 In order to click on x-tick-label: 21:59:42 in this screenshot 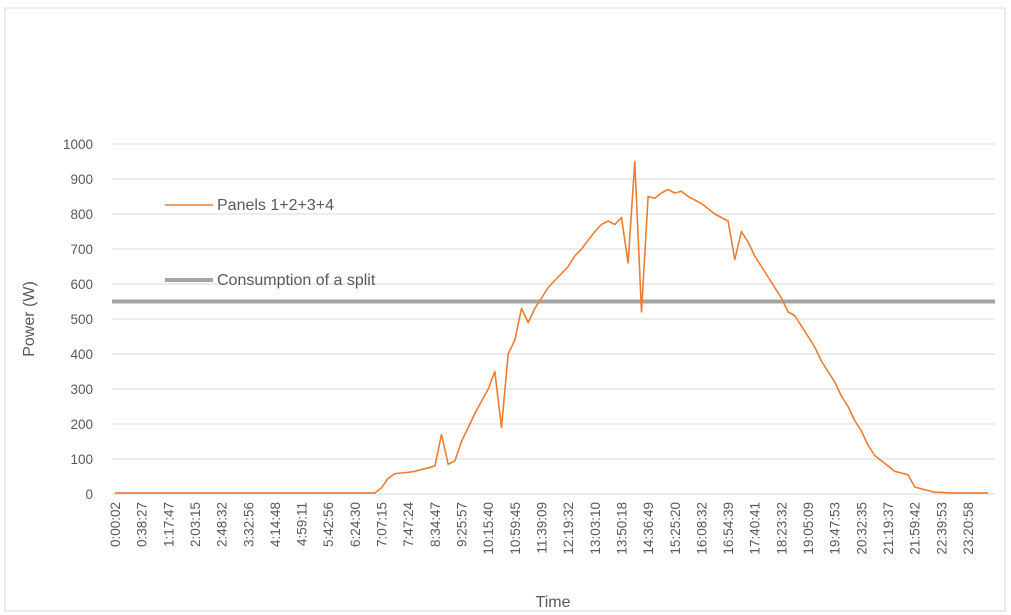, I will do `click(915, 528)`.